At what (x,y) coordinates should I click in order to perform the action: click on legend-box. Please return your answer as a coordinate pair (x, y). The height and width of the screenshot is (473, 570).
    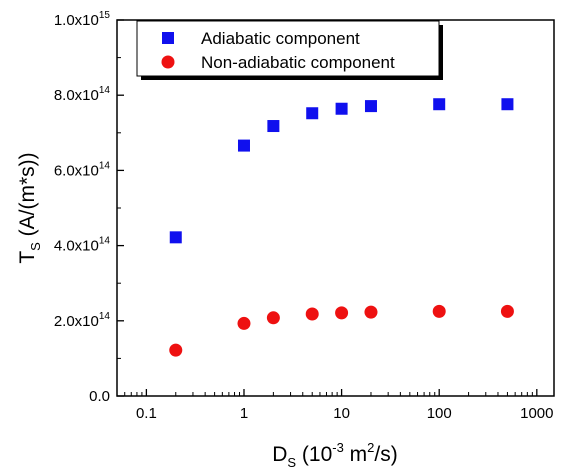
    Looking at the image, I should click on (288, 48).